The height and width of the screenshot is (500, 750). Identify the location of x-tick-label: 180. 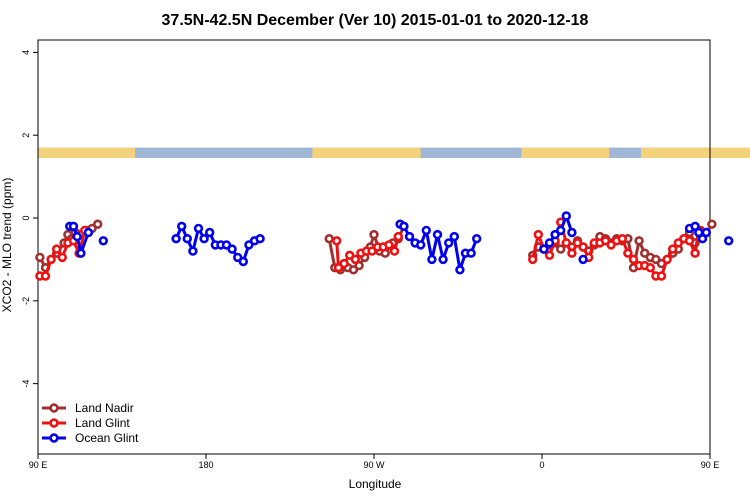
(205, 465).